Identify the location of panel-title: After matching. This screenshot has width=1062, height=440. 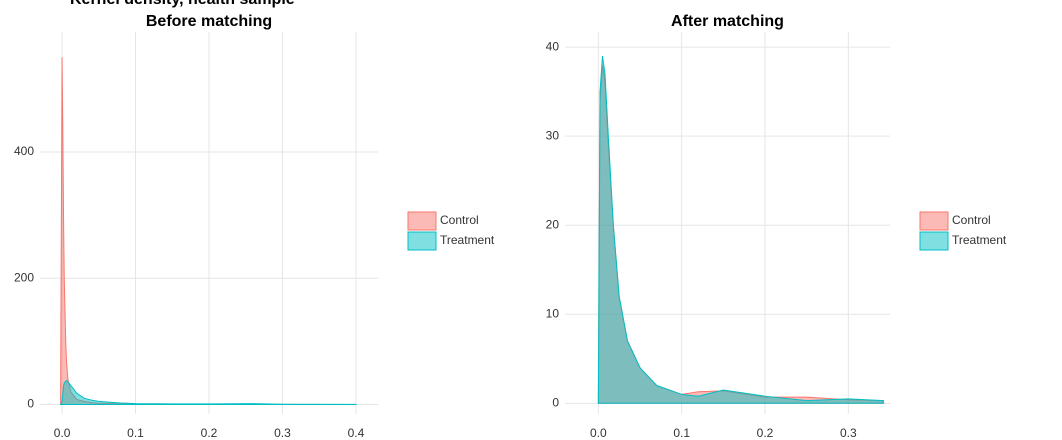
(727, 21).